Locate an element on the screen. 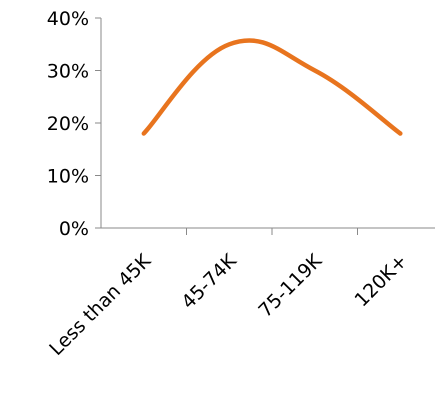  x-tick-label: 45-74K is located at coordinates (209, 282).